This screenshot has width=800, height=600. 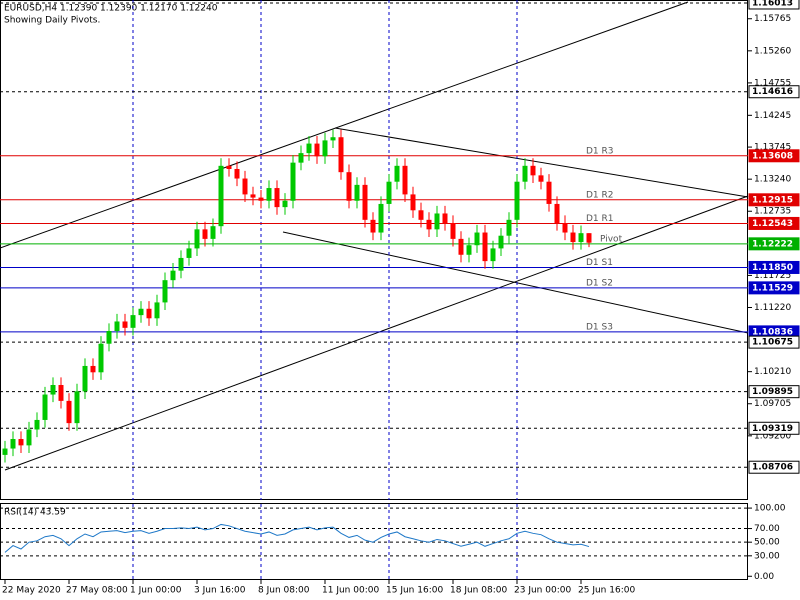 What do you see at coordinates (600, 195) in the screenshot?
I see `level-name: D1 R2` at bounding box center [600, 195].